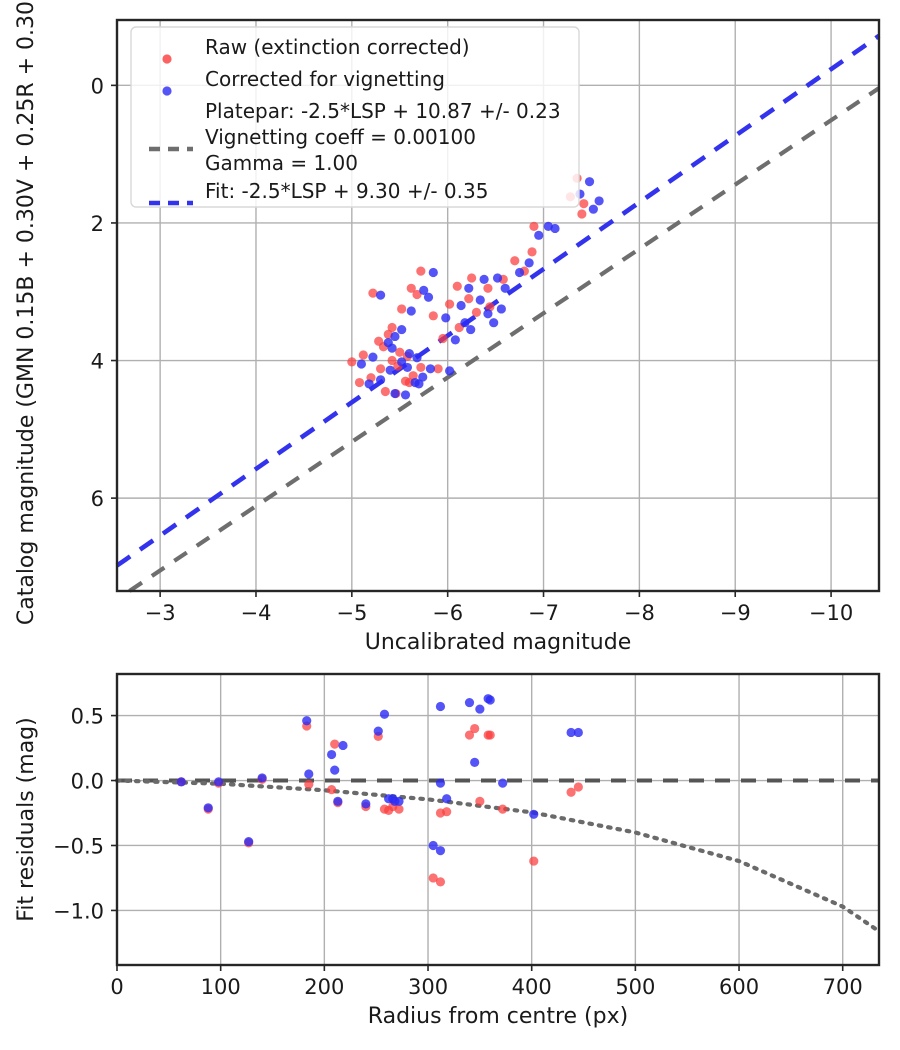  I want to click on xtick-label: 300, so click(428, 987).